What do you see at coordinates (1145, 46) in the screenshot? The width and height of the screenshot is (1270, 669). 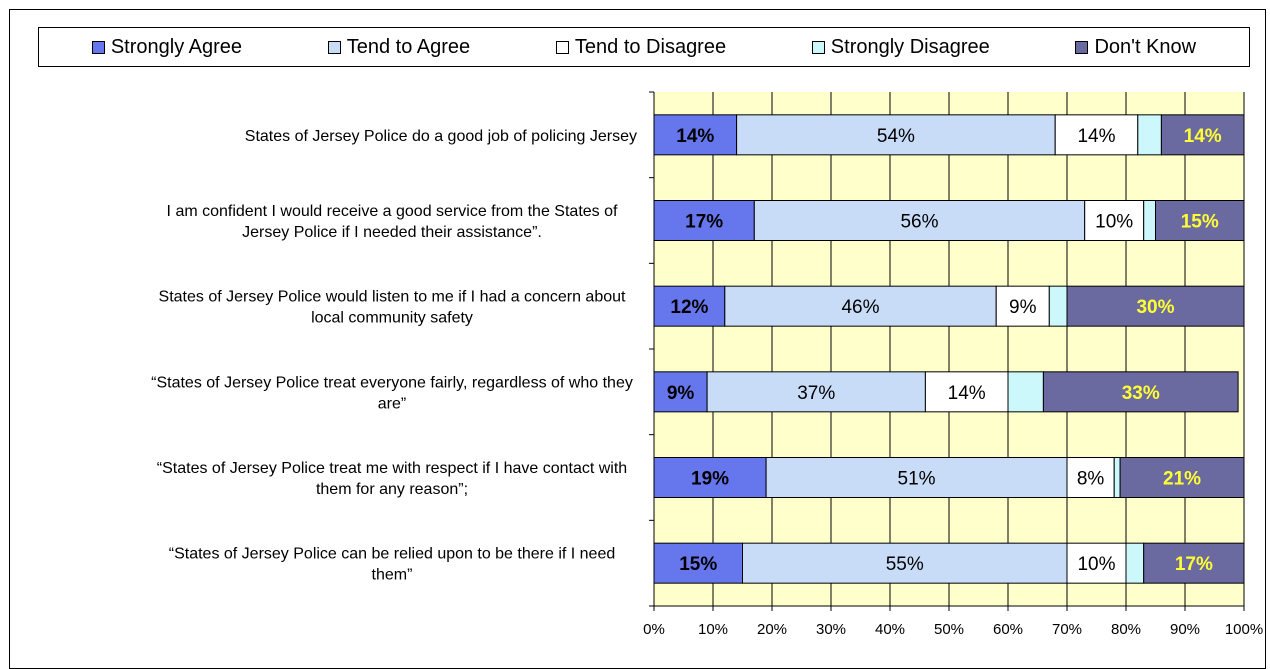 I see `legend-label: Don't Know` at bounding box center [1145, 46].